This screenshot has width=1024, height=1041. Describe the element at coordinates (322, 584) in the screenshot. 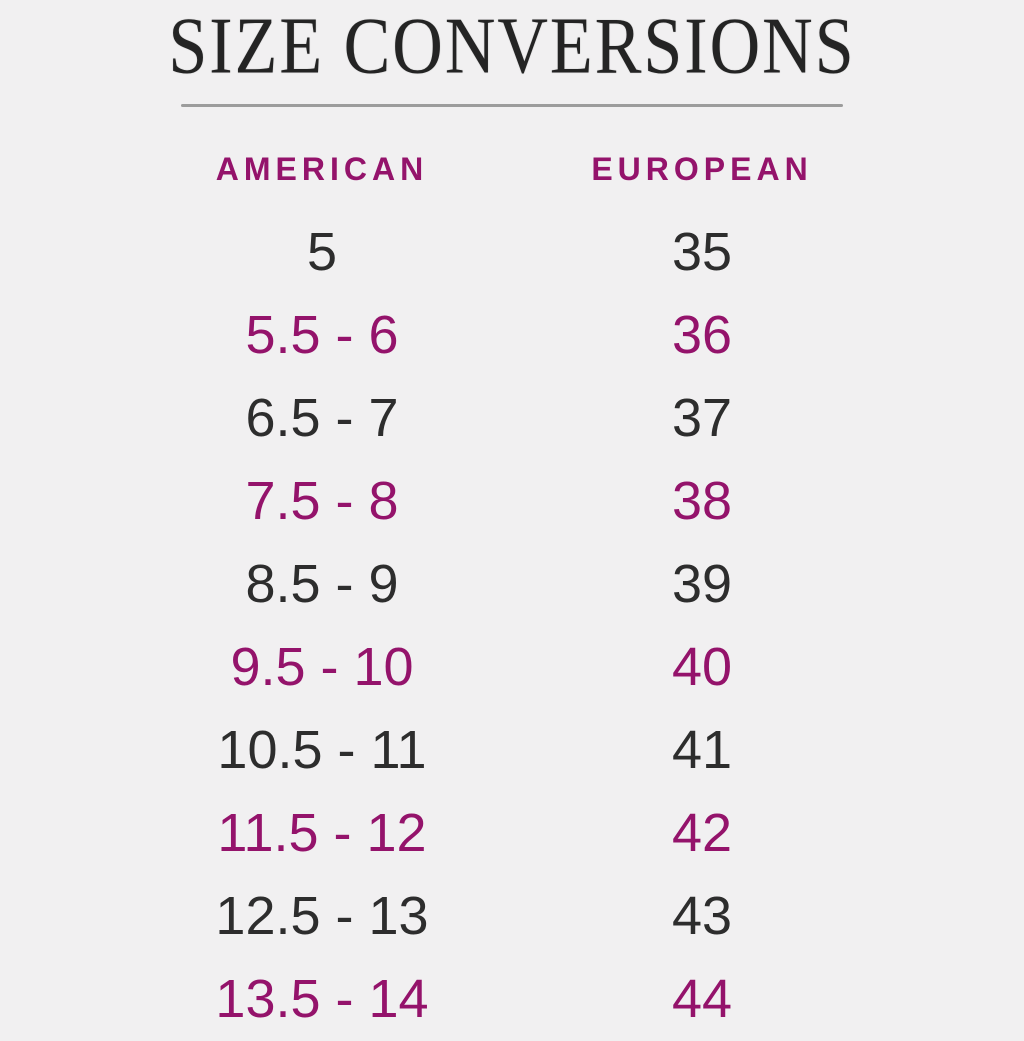

I see `american-size-cell: 8.5 - 9` at that location.